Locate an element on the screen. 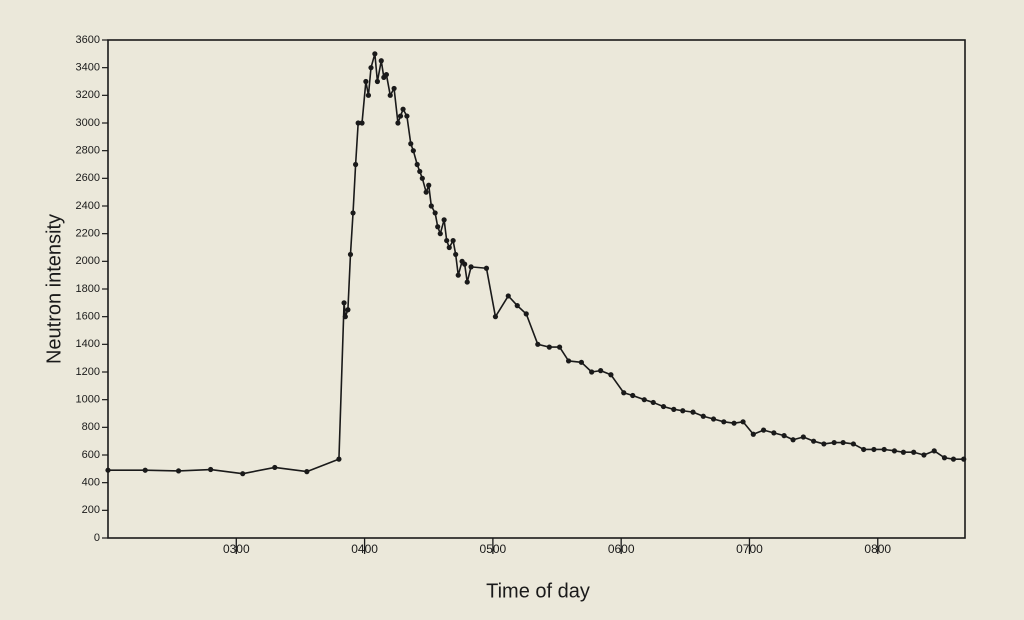 Image resolution: width=1024 pixels, height=620 pixels. y-tick-label: 2200 is located at coordinates (88, 234).